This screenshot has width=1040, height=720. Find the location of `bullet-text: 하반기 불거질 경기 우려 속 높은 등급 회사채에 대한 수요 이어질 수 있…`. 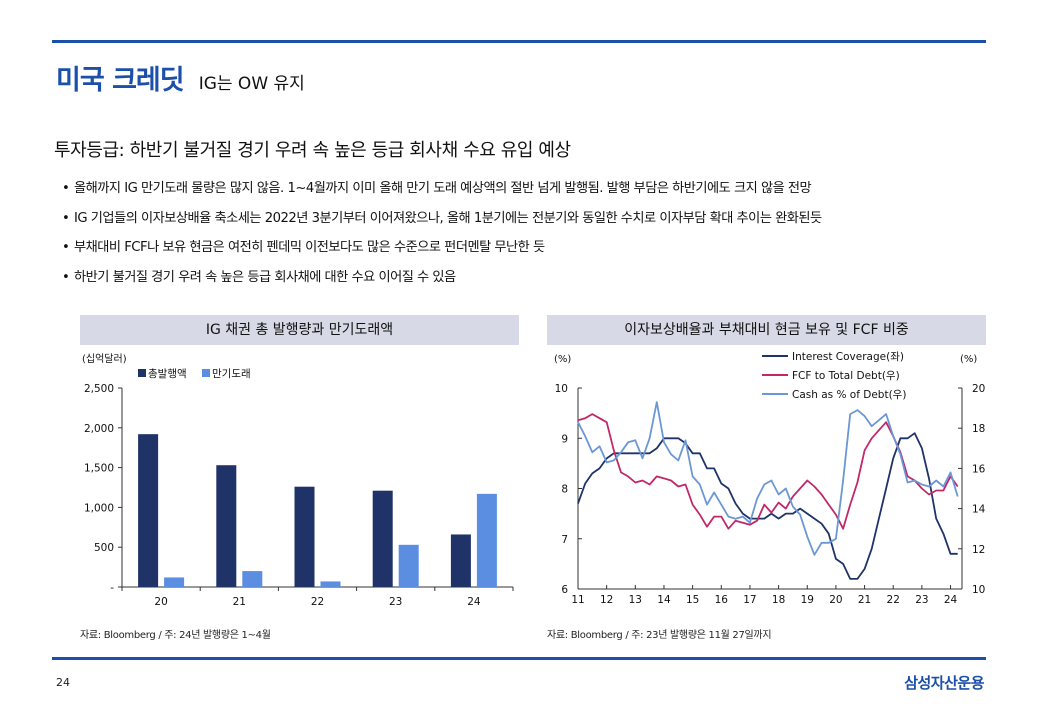

bullet-text: 하반기 불거질 경기 우려 속 높은 등급 회사채에 대한 수요 이어질 수 있… is located at coordinates (265, 277).